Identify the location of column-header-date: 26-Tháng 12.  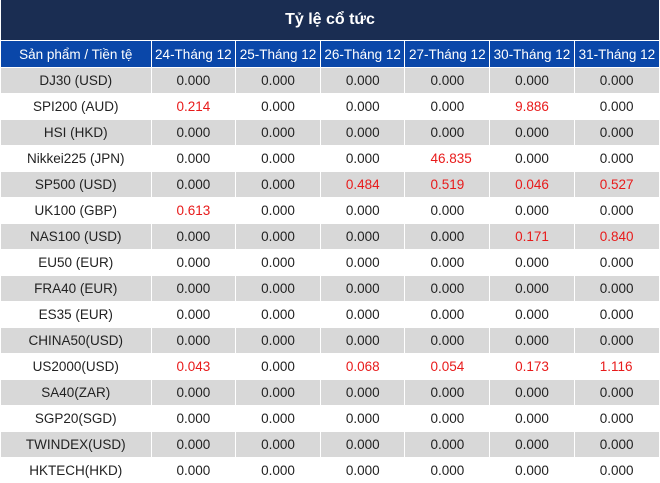
(363, 54).